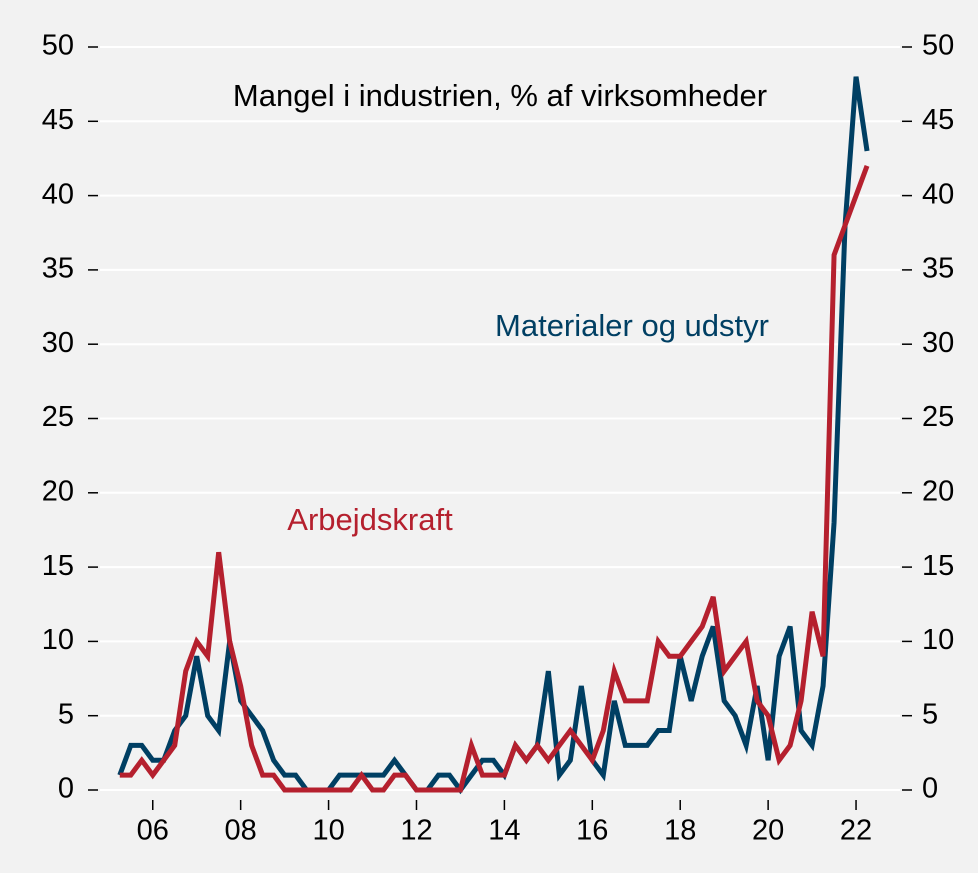 The height and width of the screenshot is (873, 978). Describe the element at coordinates (856, 831) in the screenshot. I see `x-tick-label: 22` at that location.